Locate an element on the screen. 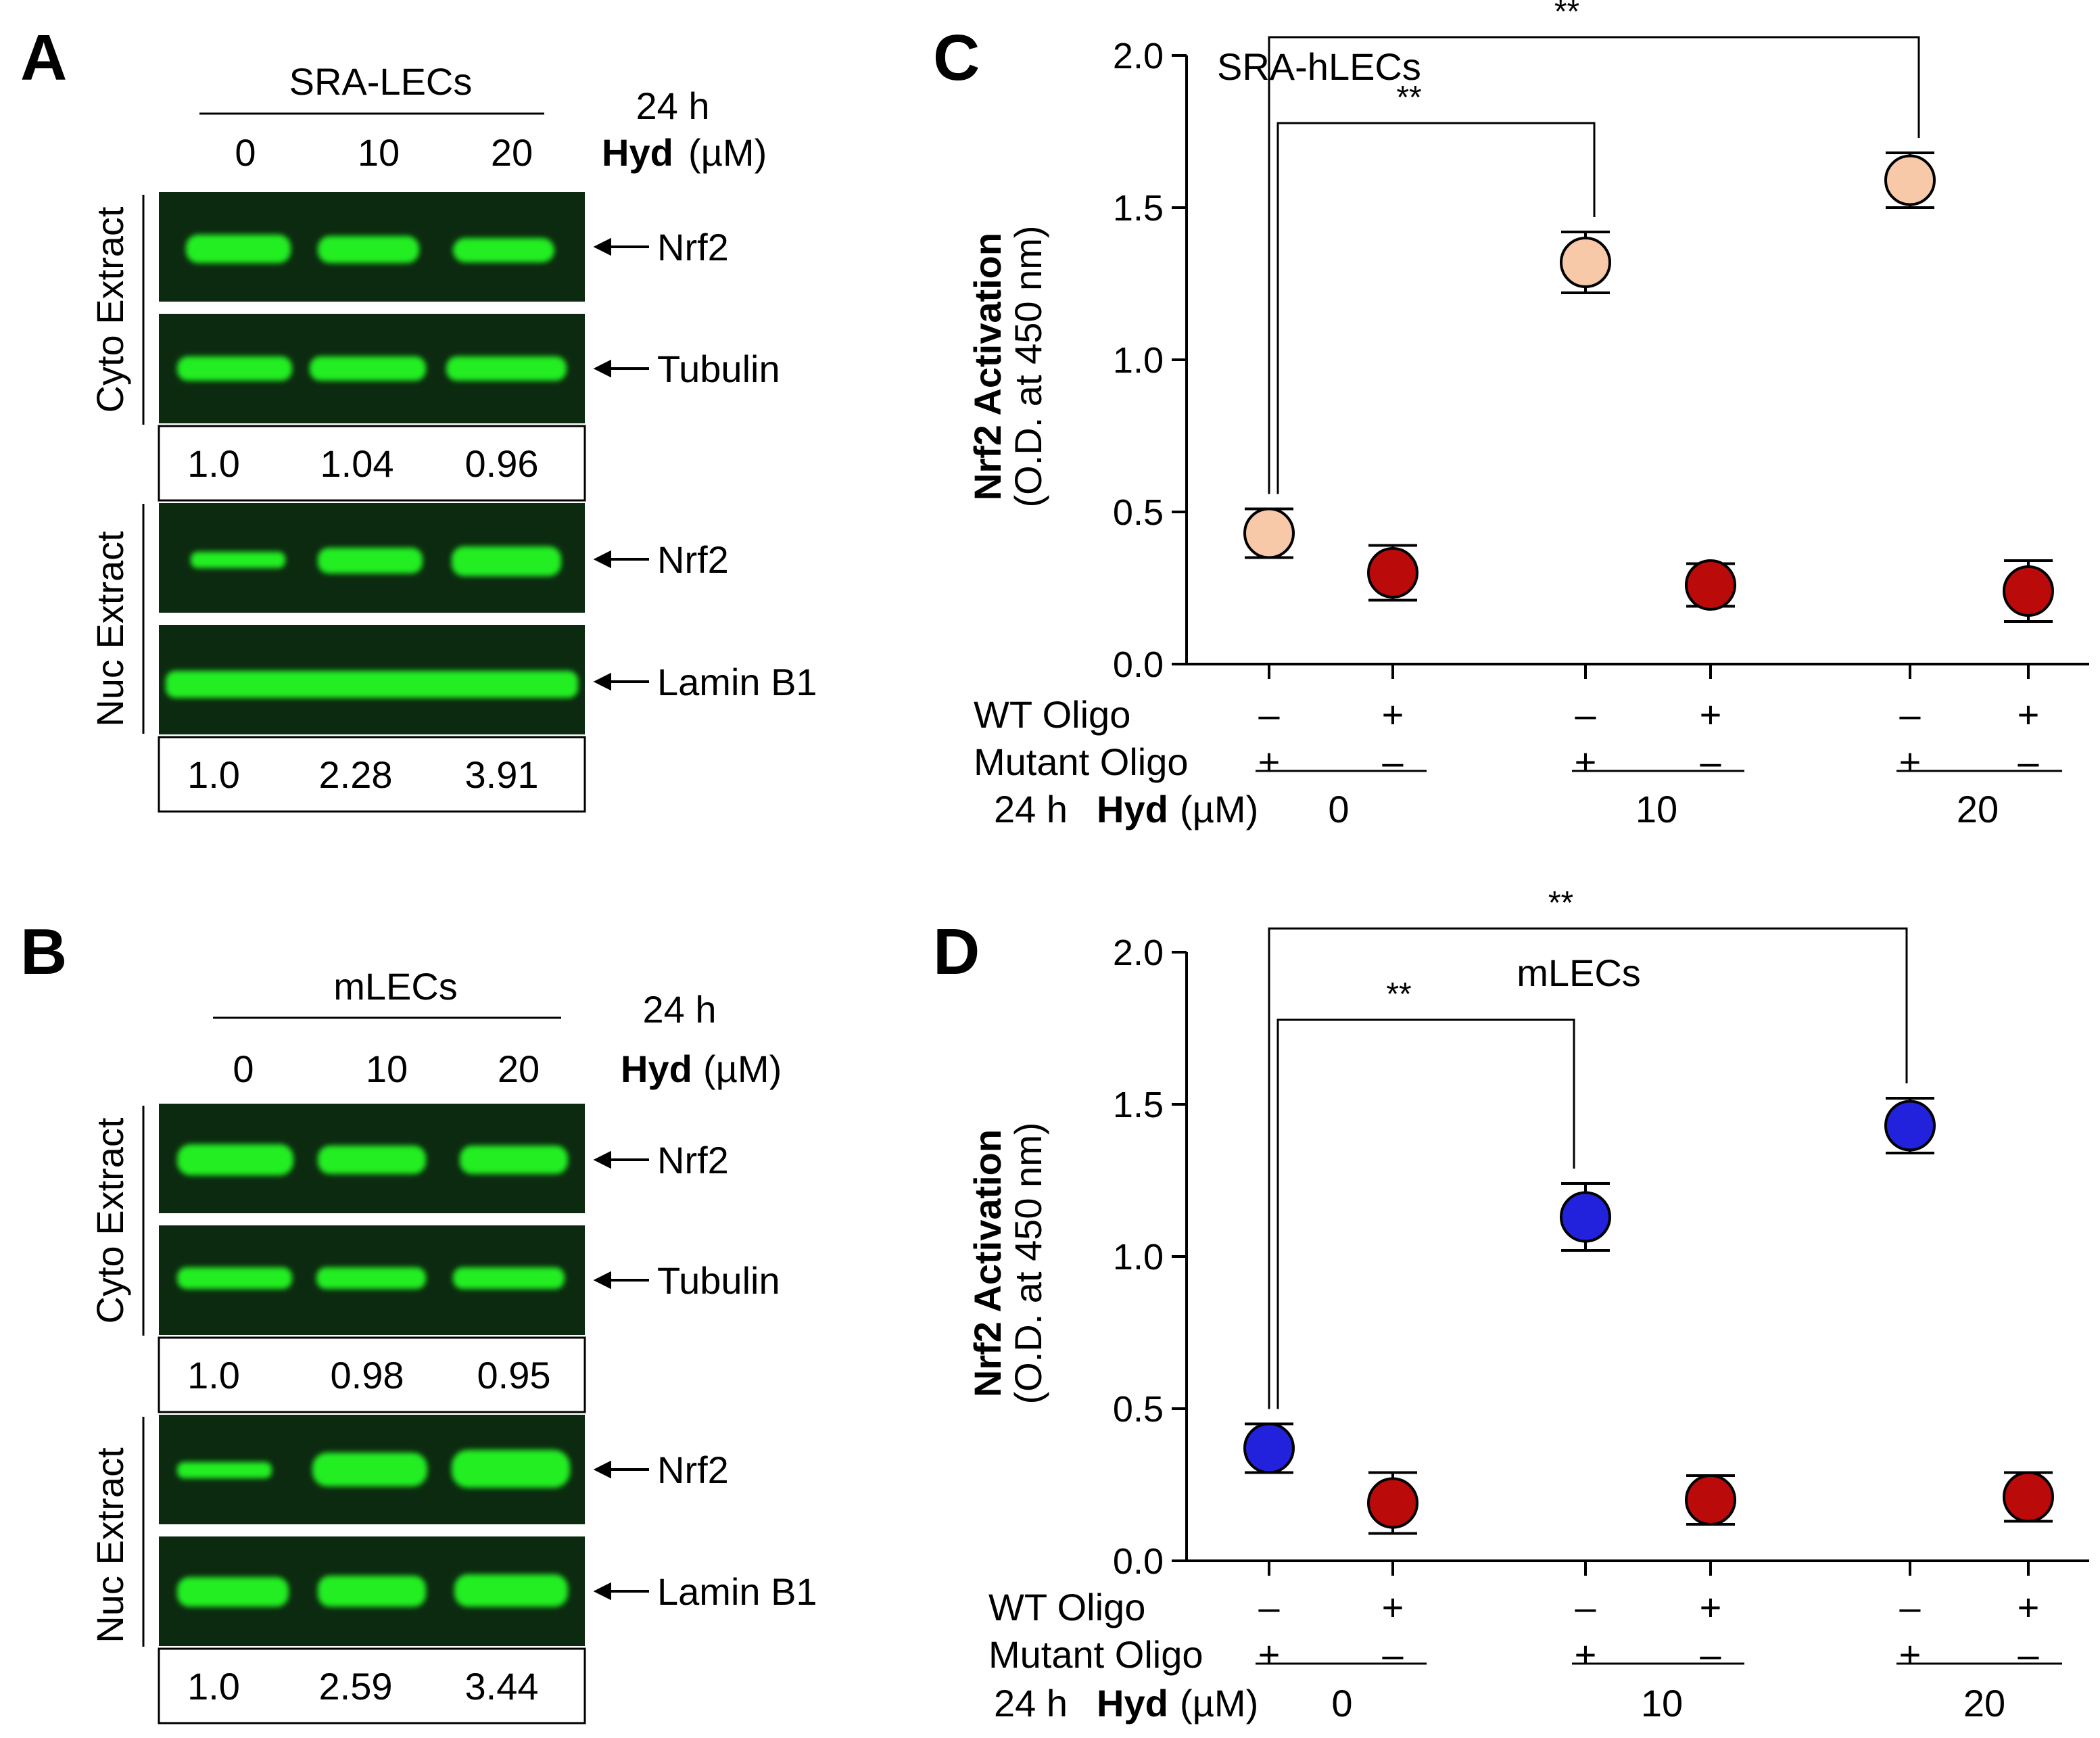 This screenshot has width=2100, height=1738. ratio-value: 2.59 is located at coordinates (356, 1686).